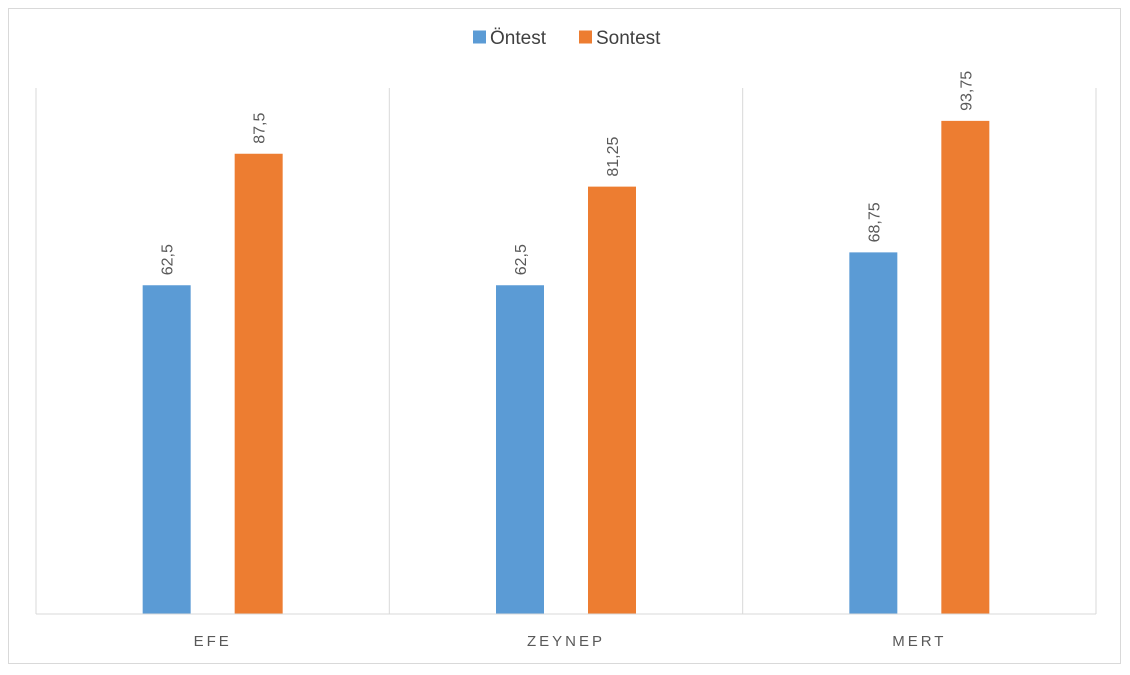  Describe the element at coordinates (260, 128) in the screenshot. I see `data-label: 87,5` at that location.